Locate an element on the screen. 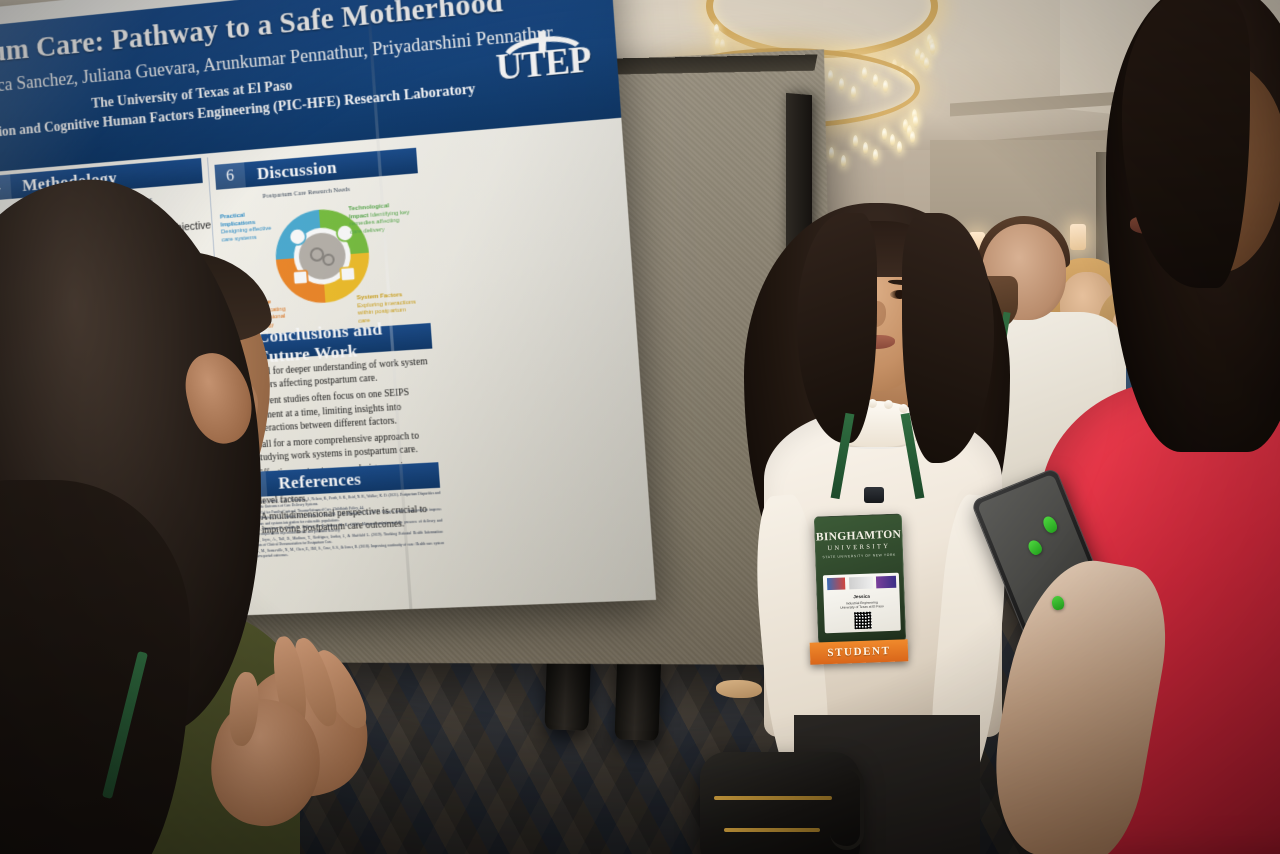 The height and width of the screenshot is (854, 1280). wall-sconce-light is located at coordinates (1078, 237).